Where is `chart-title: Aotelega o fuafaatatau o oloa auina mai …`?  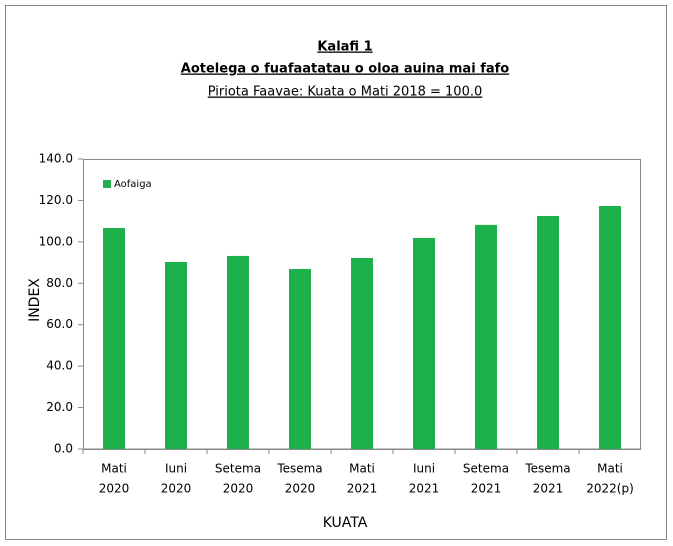 chart-title: Aotelega o fuafaatatau o oloa auina mai … is located at coordinates (345, 69).